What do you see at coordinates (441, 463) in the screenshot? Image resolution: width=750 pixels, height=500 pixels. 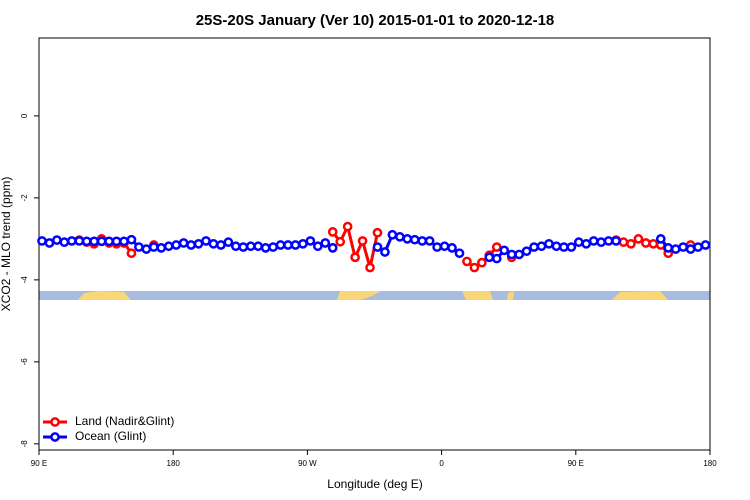 I see `x-tick-label: 0` at bounding box center [441, 463].